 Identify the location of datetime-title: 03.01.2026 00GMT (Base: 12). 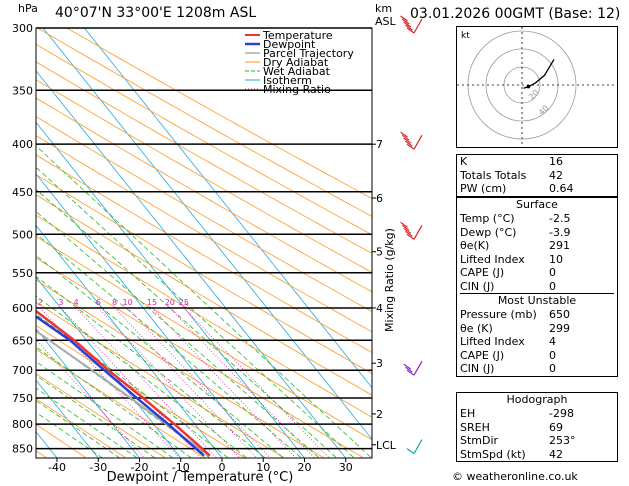
(515, 14).